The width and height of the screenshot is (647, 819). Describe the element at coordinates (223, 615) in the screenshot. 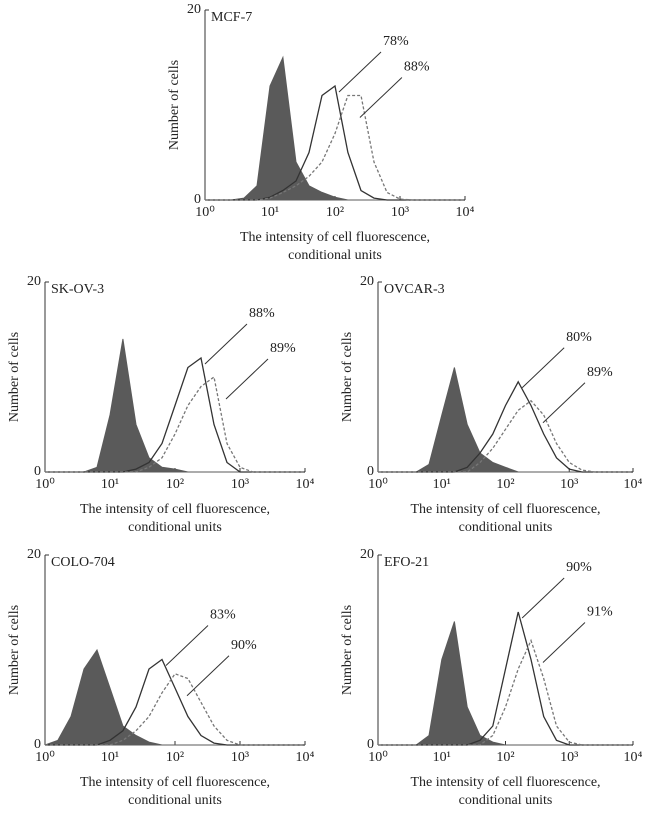

I see `annotation: 83%` at that location.